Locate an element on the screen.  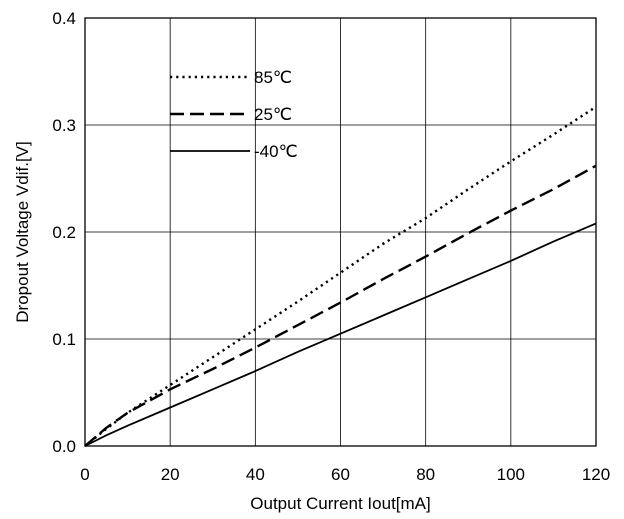
x-tick-label: 100 is located at coordinates (511, 474).